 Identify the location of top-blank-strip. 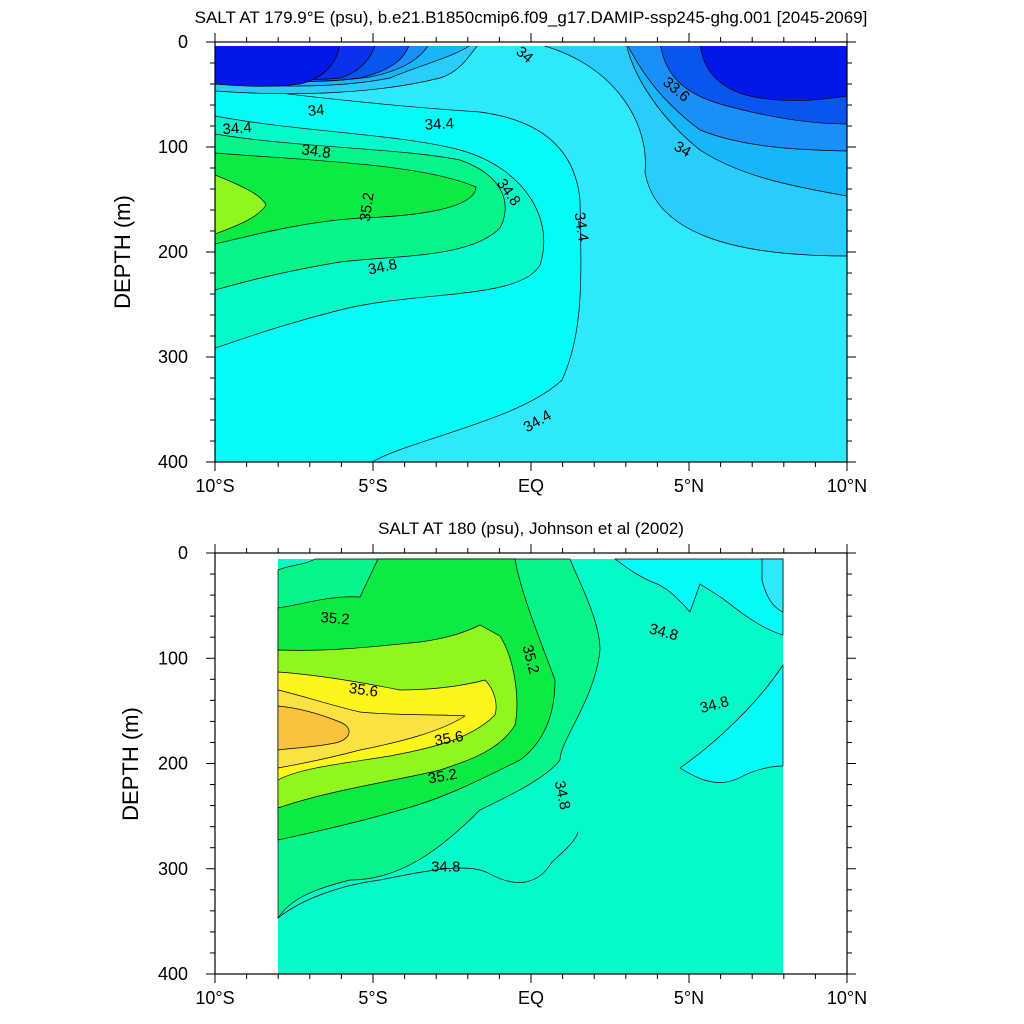
(531, 44).